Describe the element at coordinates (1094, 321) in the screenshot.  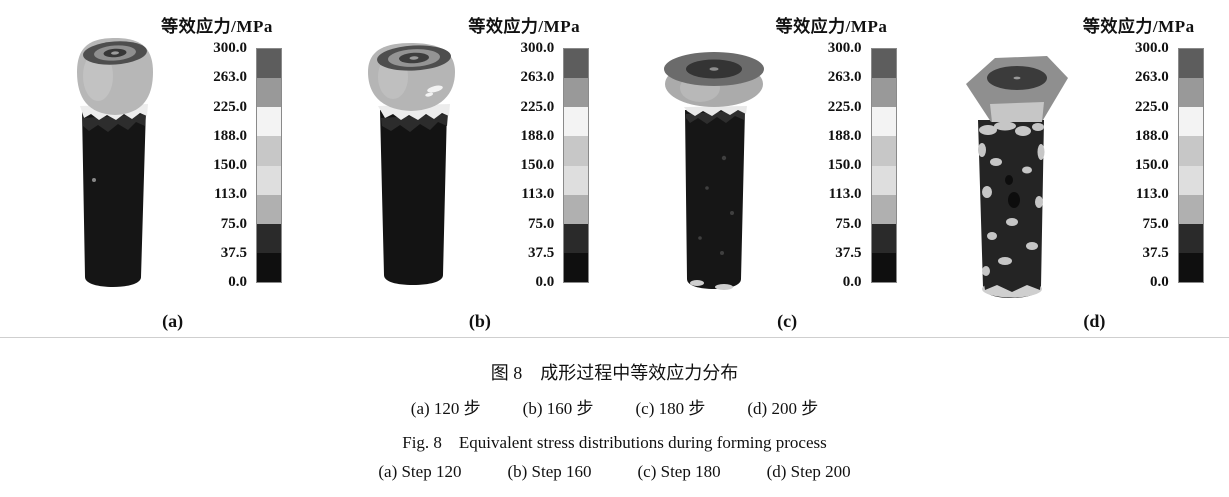
I see `panel-label-d: (d)` at that location.